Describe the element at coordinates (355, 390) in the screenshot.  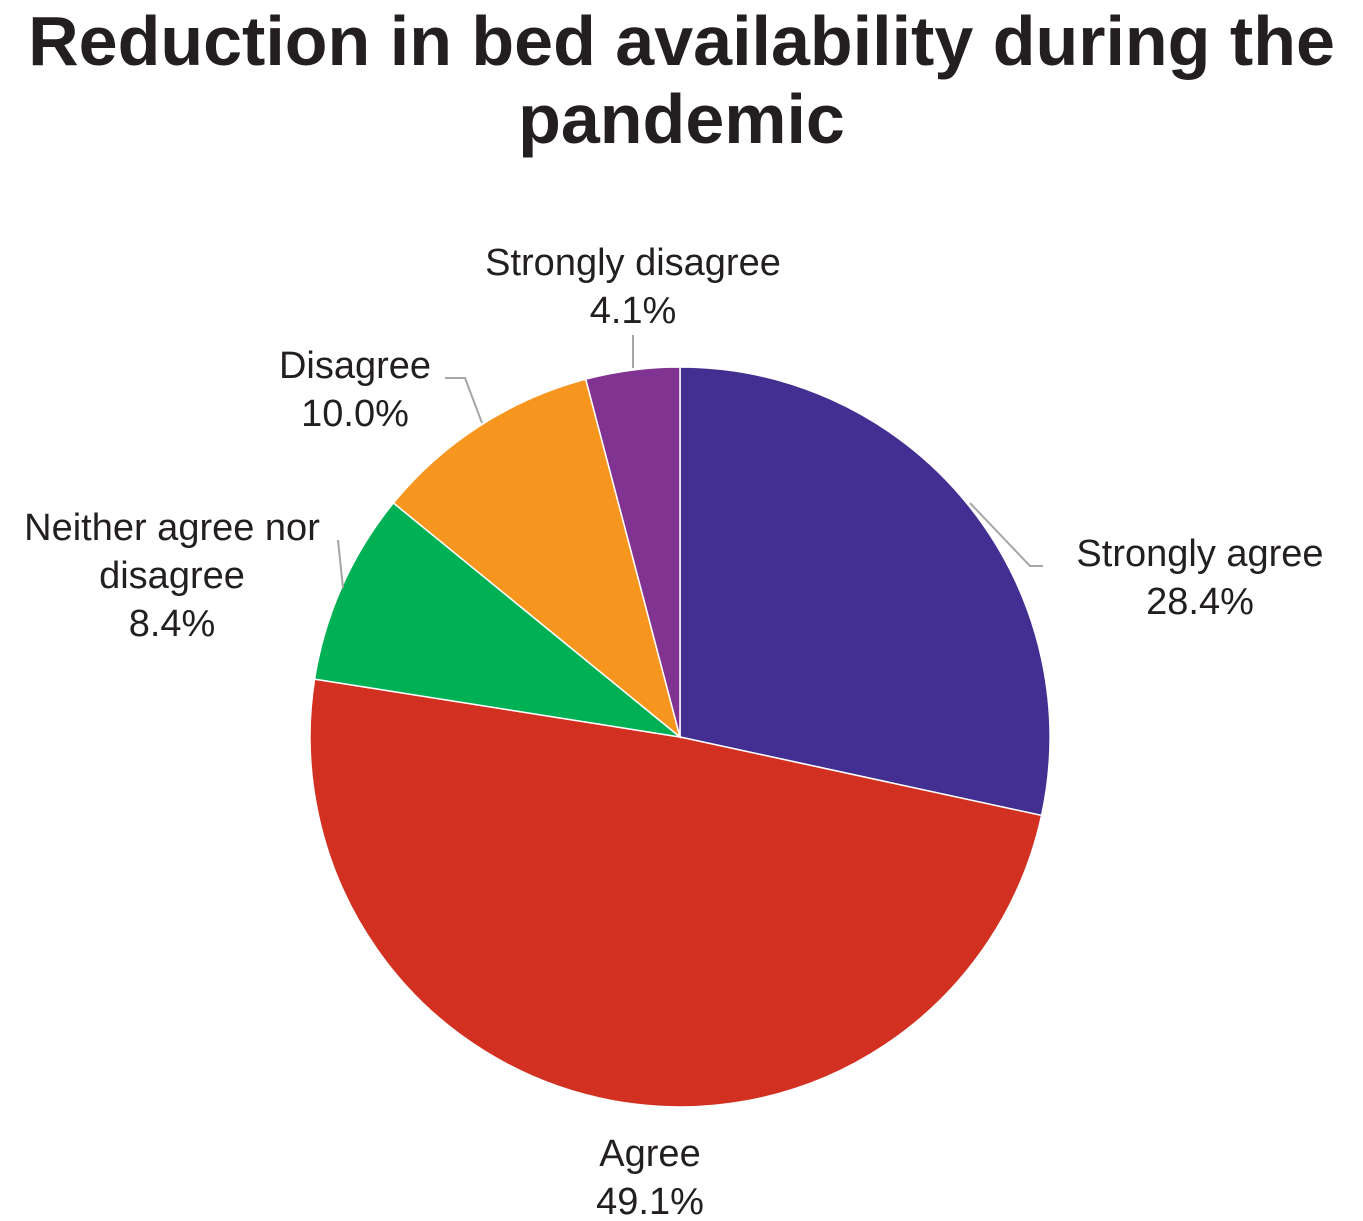
I see `slice-label-disagree: Disagree 10.0%` at that location.